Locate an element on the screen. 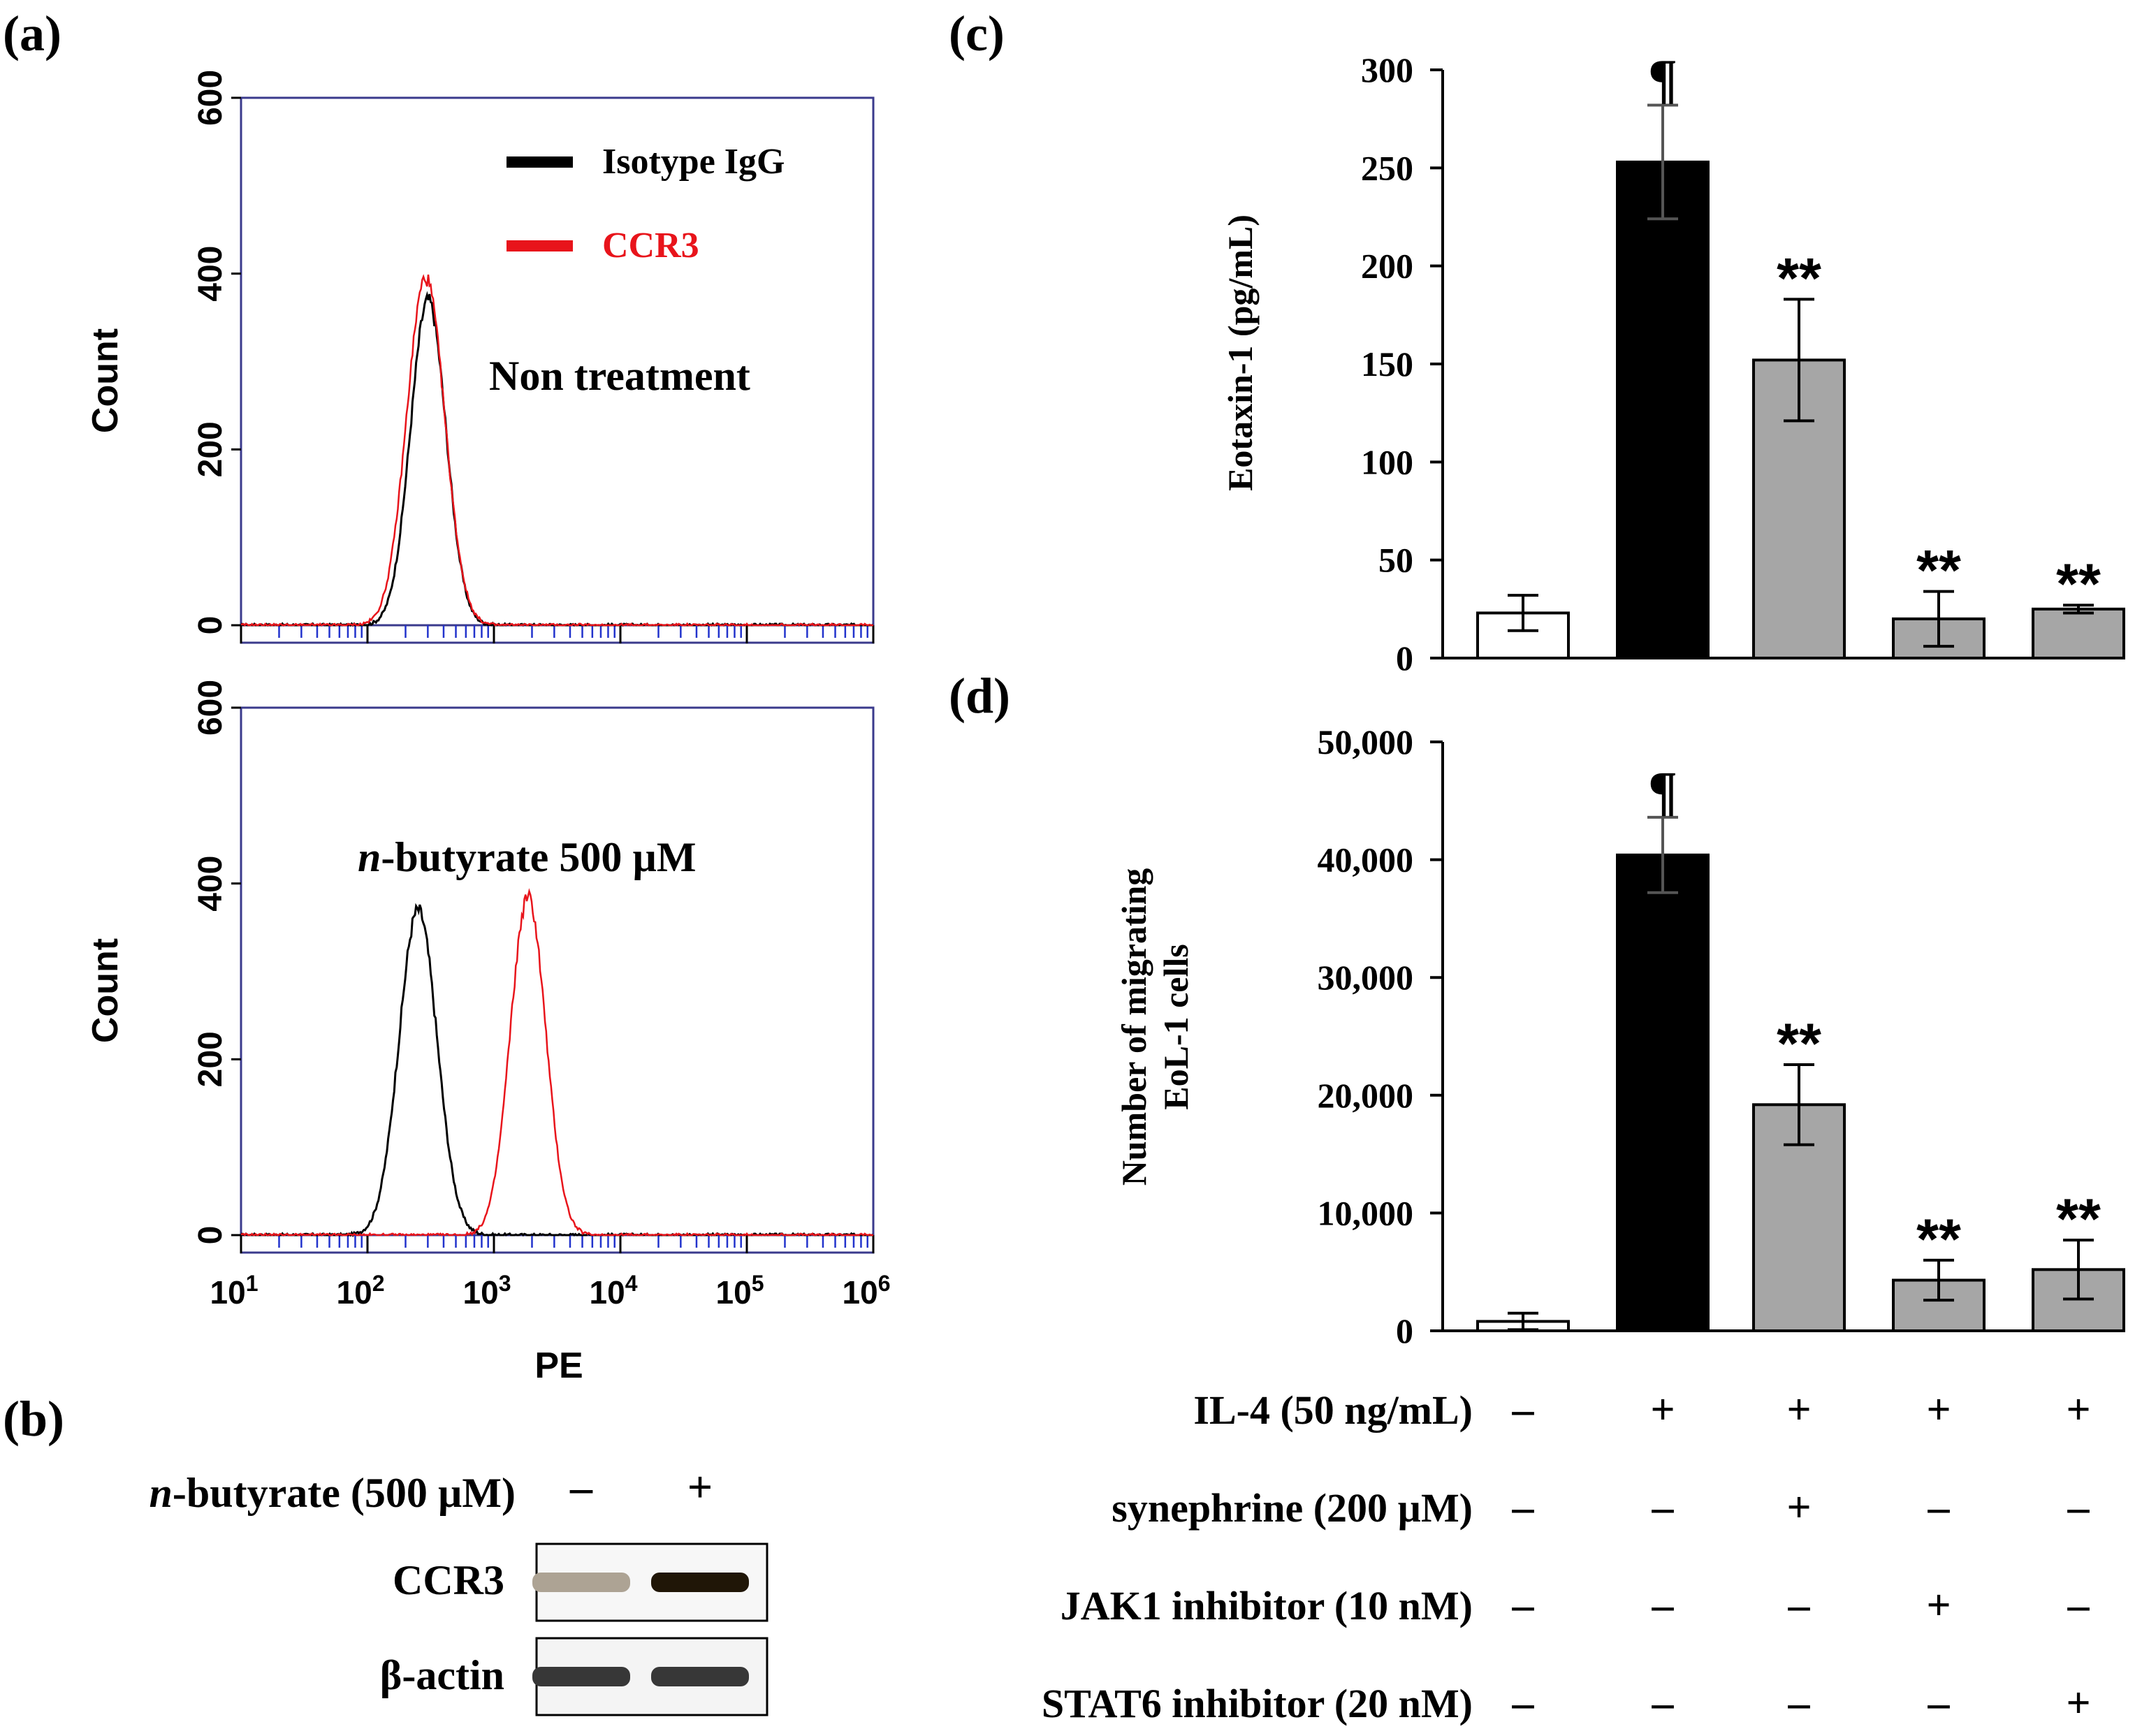 The image size is (2142, 1736). y-tick-label: 40,000 is located at coordinates (1366, 860).